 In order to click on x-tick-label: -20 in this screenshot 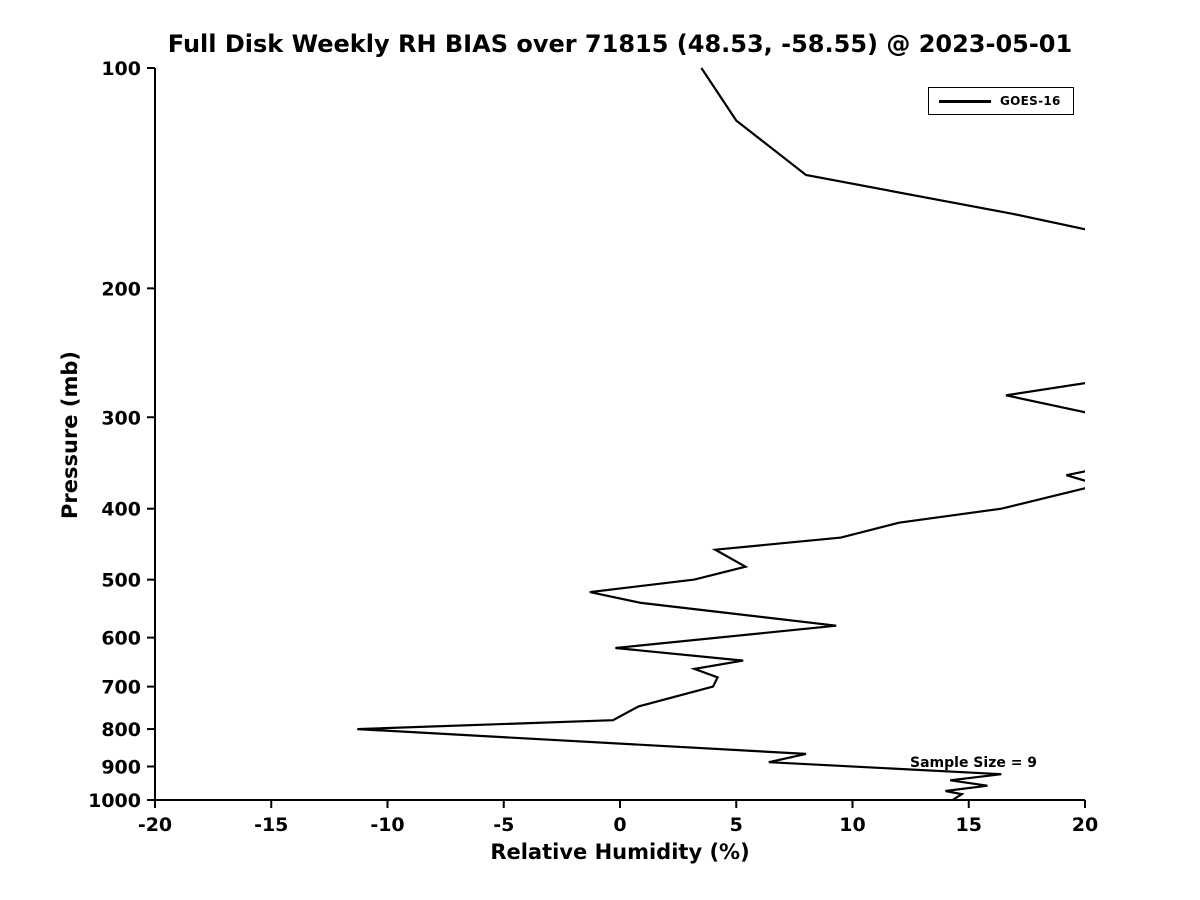, I will do `click(155, 825)`.